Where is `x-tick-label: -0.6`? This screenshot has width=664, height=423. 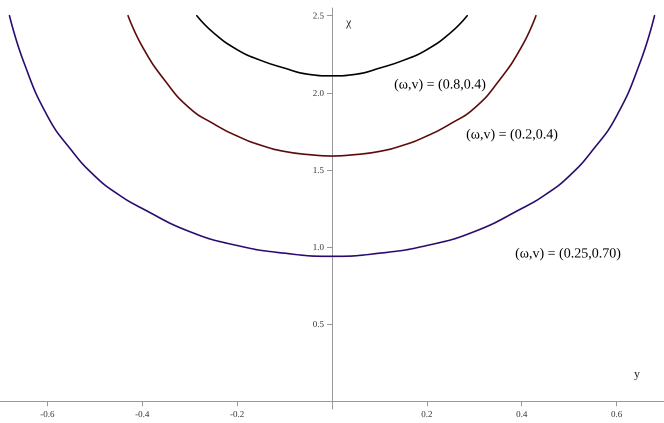
x-tick-label: -0.6 is located at coordinates (48, 413).